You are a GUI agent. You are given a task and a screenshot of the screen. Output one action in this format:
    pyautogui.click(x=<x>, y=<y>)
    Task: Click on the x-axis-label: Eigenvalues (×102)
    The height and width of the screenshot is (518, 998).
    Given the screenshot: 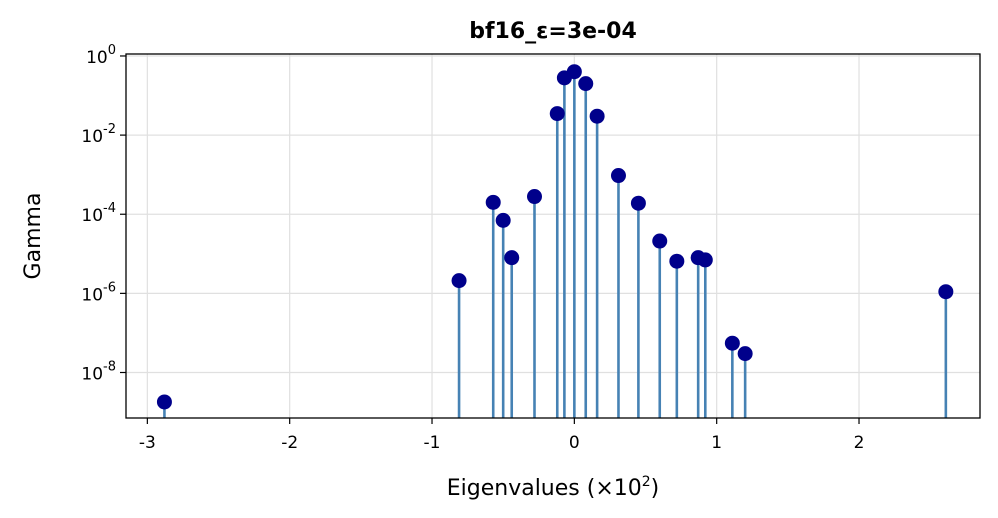 What is the action you would take?
    pyautogui.click(x=553, y=487)
    